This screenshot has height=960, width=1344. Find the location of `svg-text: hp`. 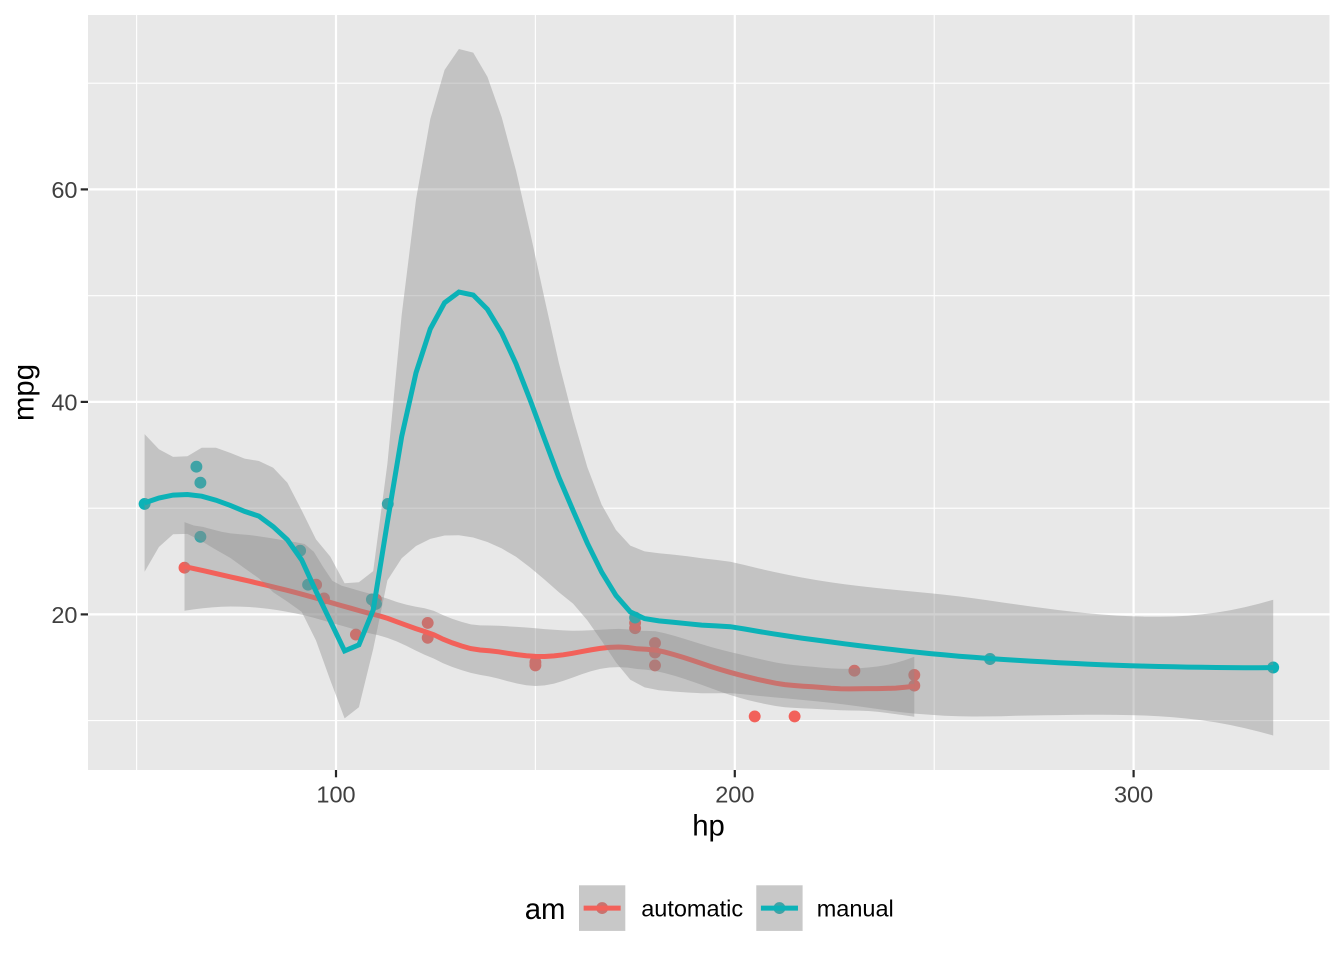

svg-text: hp is located at coordinates (708, 826).